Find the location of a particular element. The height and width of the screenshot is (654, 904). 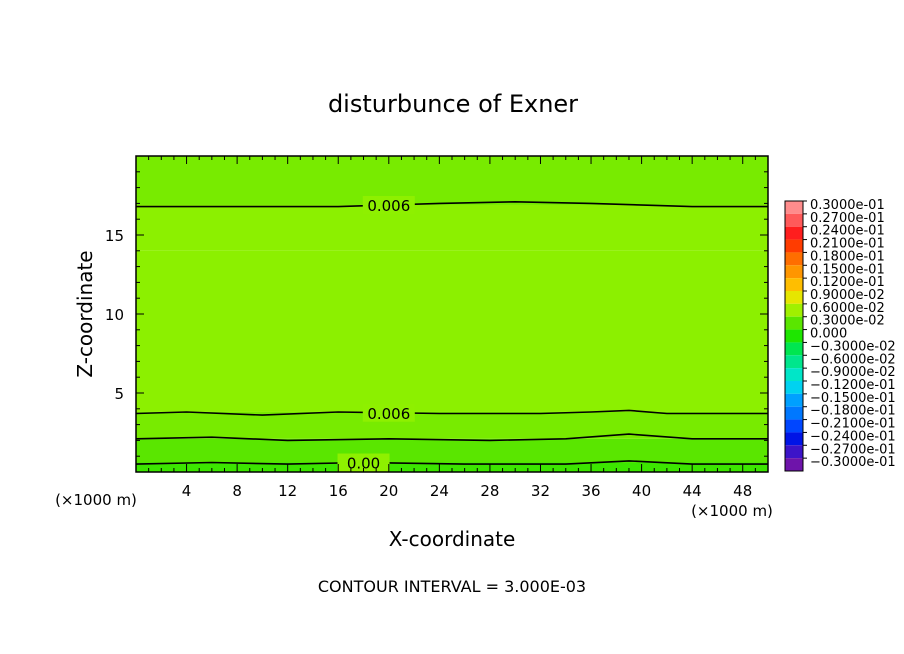

colorbar-label: −0.2400e-01 is located at coordinates (853, 436).